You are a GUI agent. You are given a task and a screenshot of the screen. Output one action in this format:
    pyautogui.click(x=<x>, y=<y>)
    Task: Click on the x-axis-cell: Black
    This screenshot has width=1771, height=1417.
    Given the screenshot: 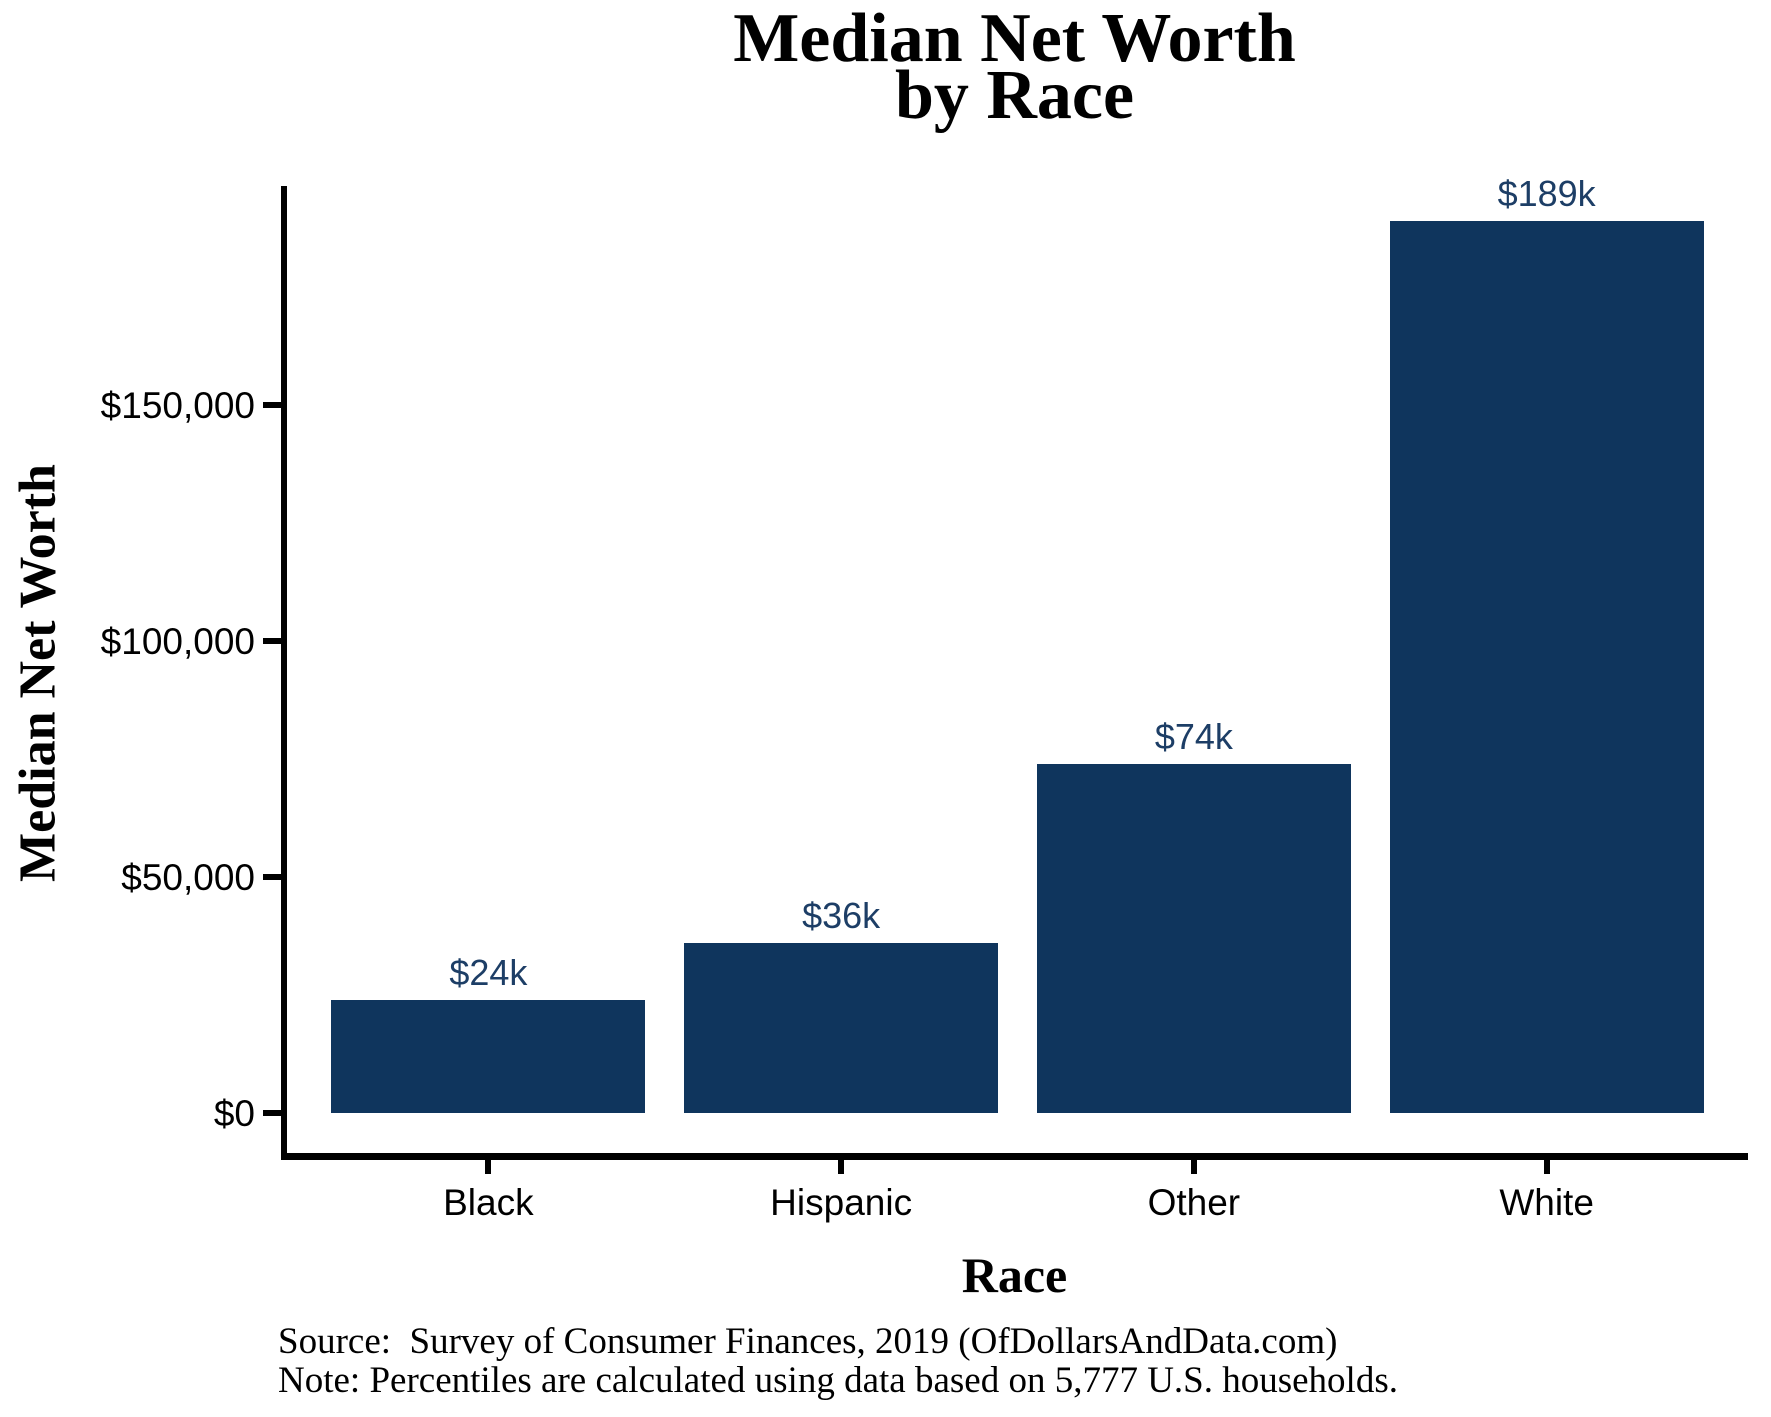 What is the action you would take?
    pyautogui.click(x=488, y=1192)
    